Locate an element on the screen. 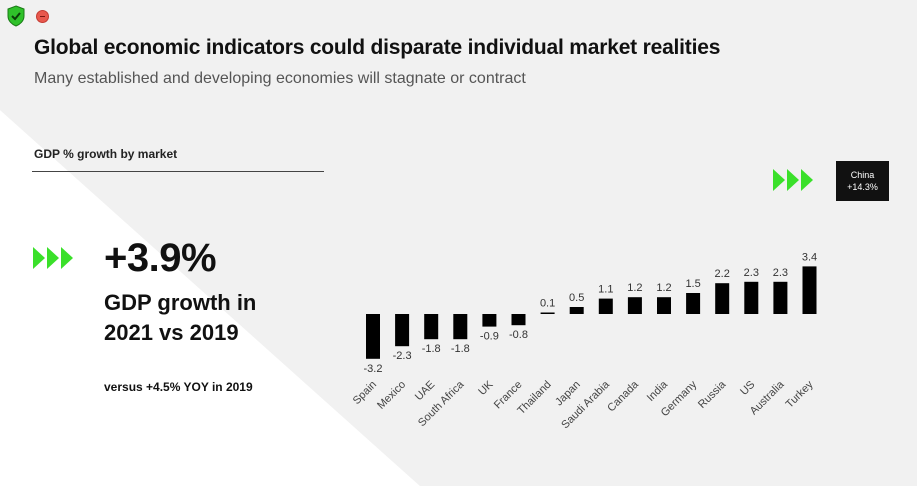 This screenshot has height=486, width=917. bar-india is located at coordinates (664, 305).